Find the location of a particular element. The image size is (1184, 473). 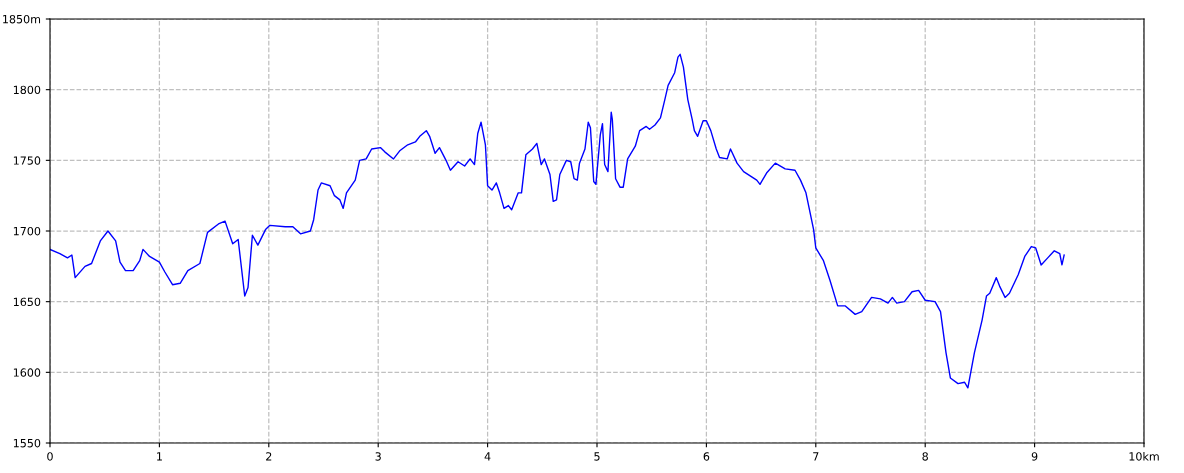

x-tick-label: 7 is located at coordinates (816, 456).